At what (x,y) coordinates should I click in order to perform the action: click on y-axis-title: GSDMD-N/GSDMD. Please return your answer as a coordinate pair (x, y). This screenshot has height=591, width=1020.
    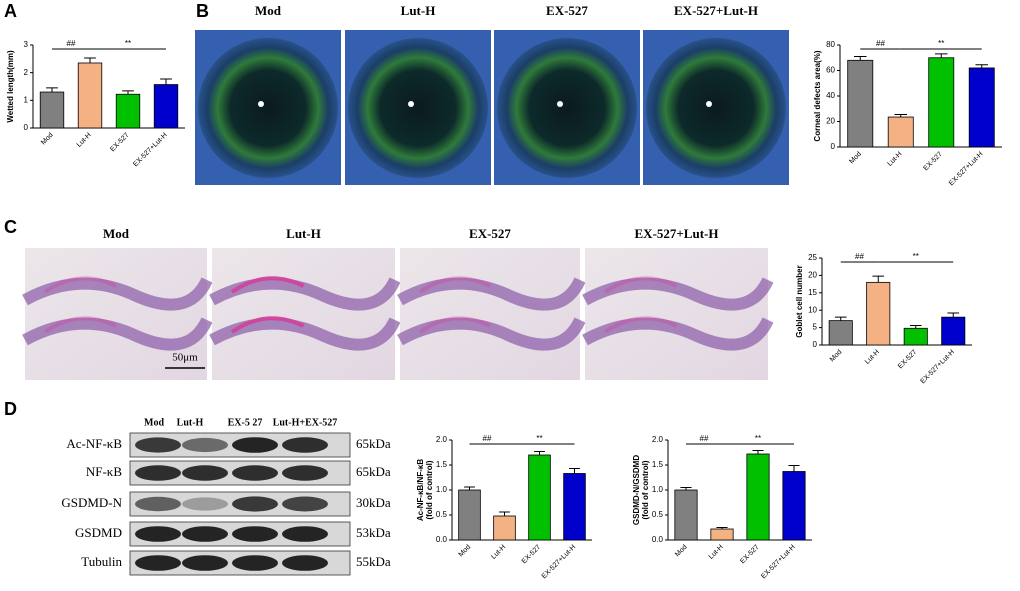
    Looking at the image, I should click on (636, 490).